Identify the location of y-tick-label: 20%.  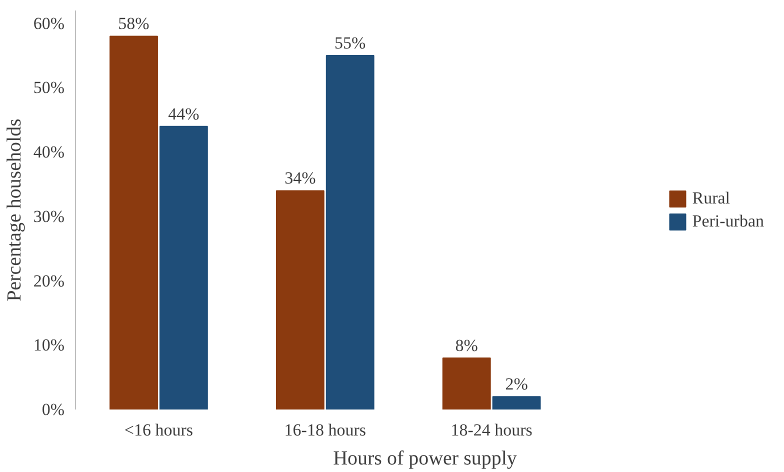
(49, 280).